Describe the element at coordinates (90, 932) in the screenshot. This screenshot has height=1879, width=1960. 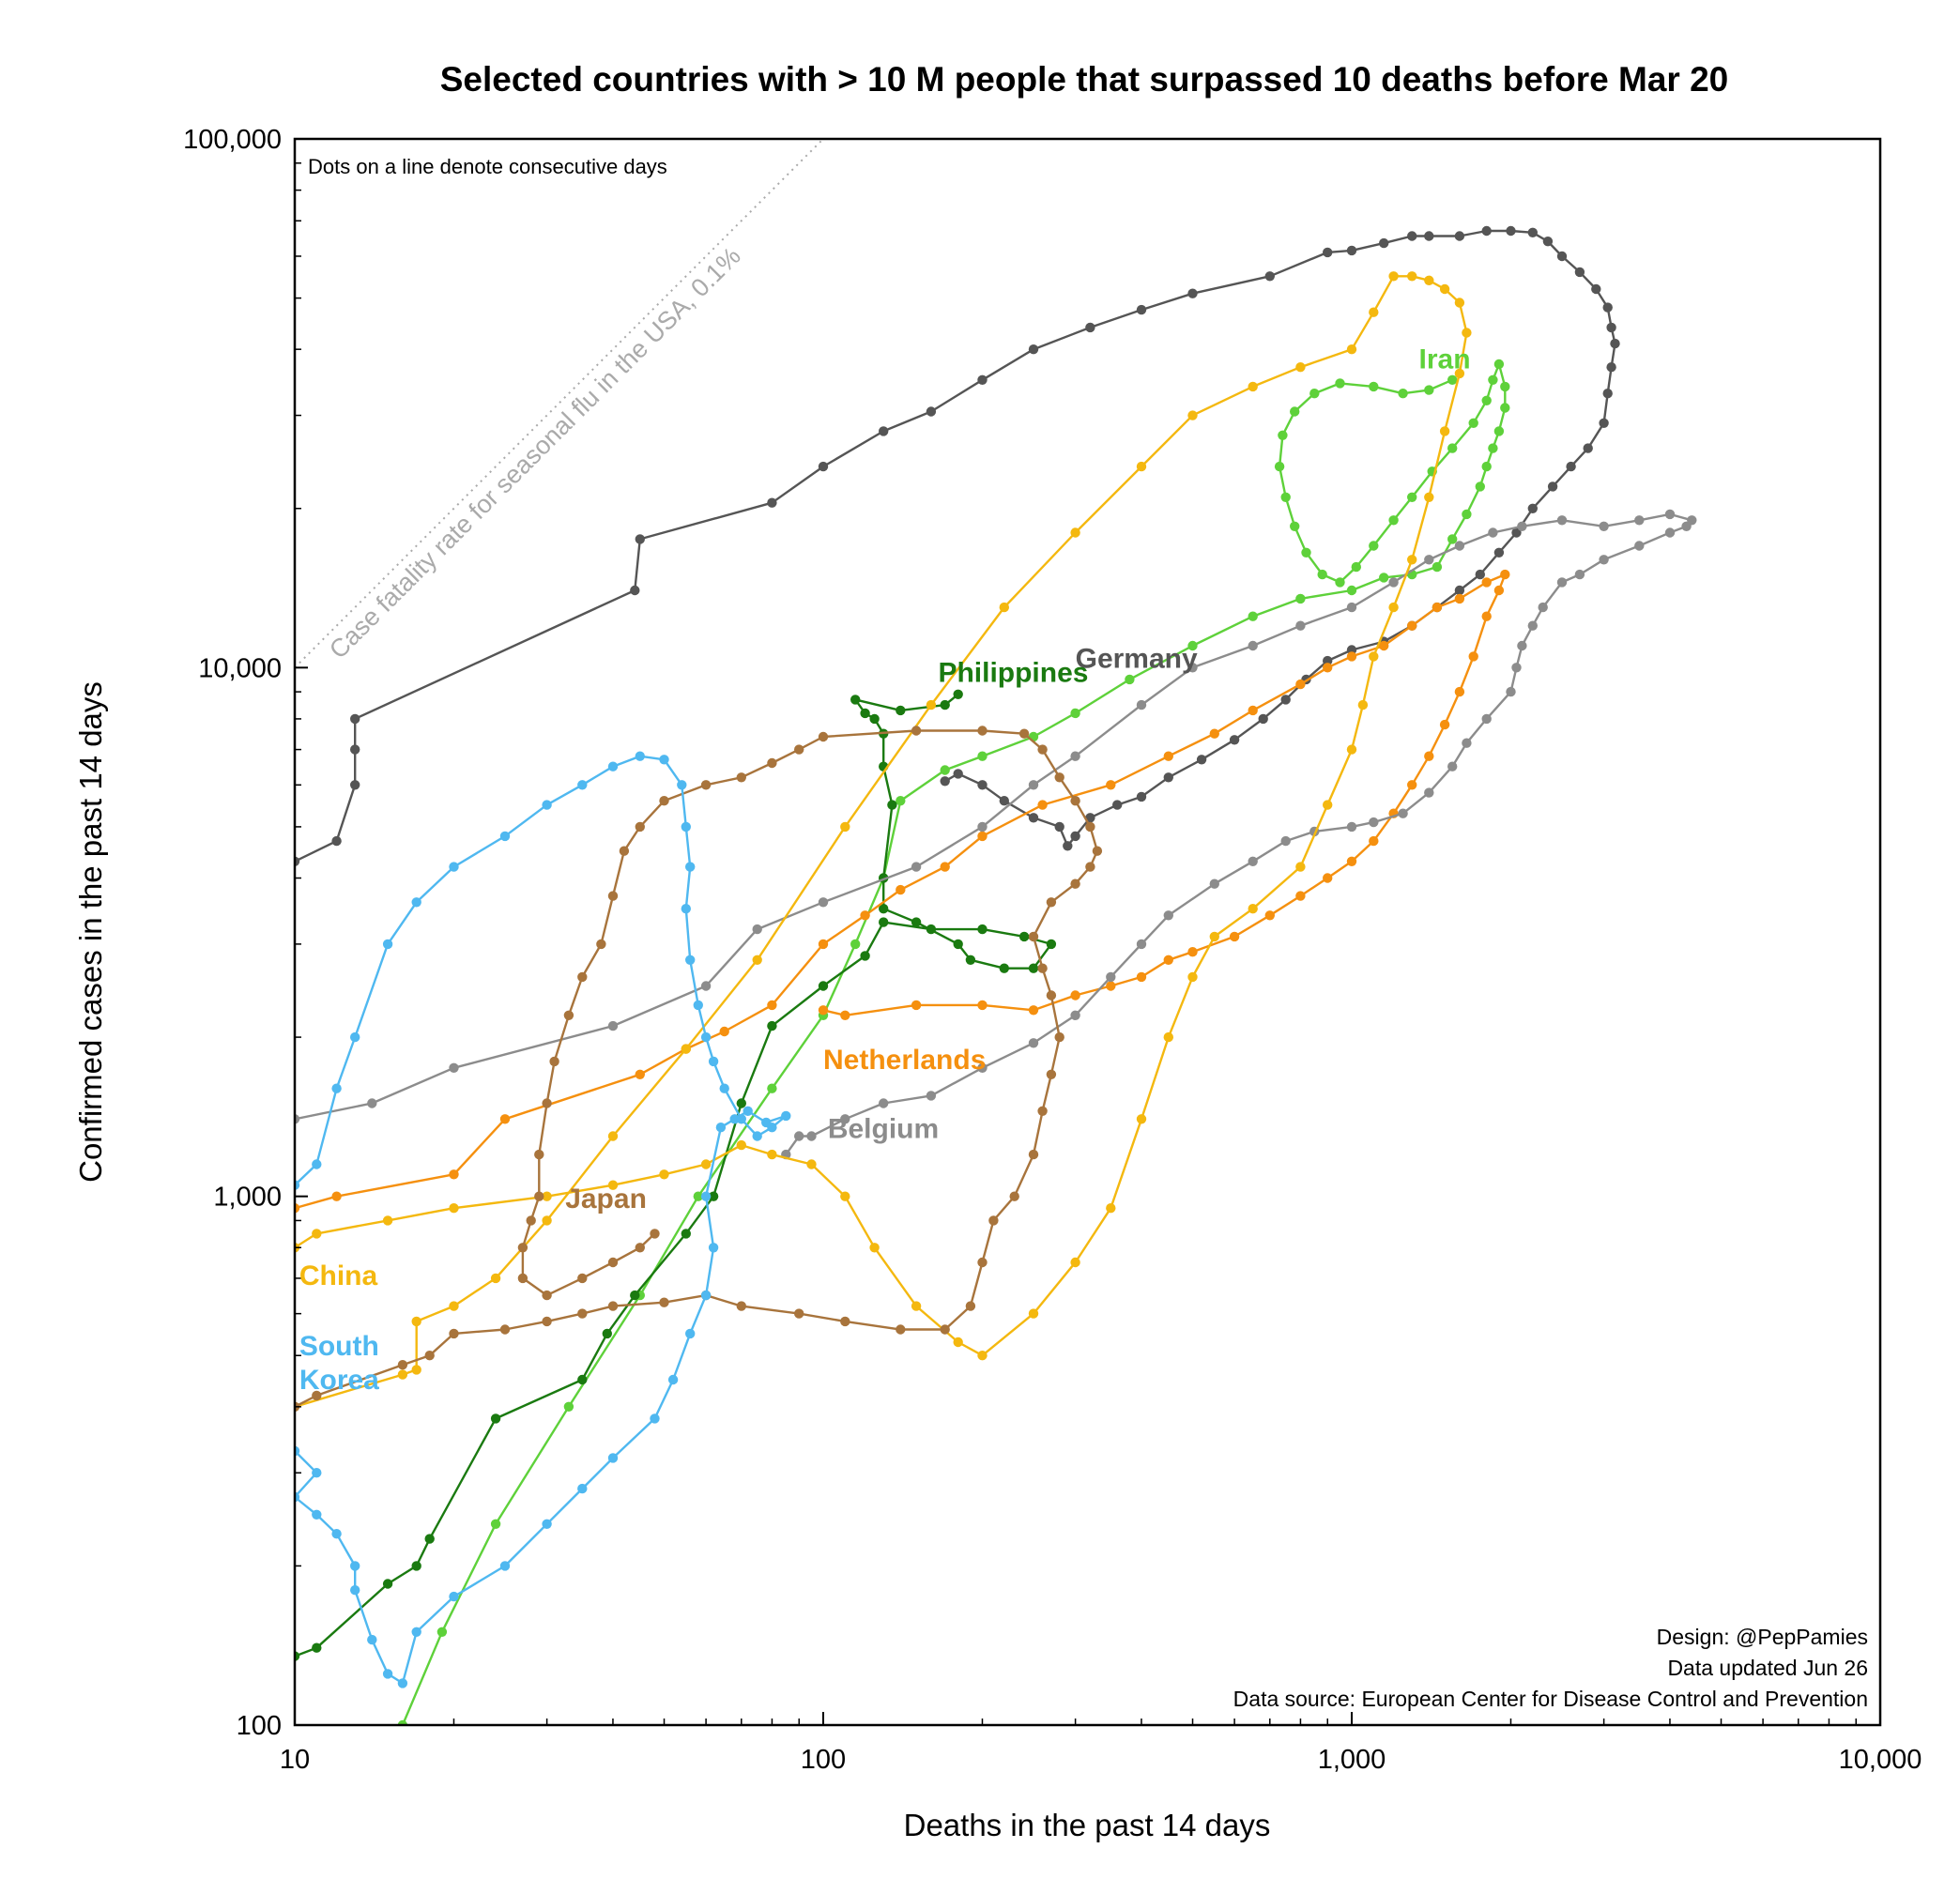
I see `y-axis-title: Confirmed cases in the past 14 days` at that location.